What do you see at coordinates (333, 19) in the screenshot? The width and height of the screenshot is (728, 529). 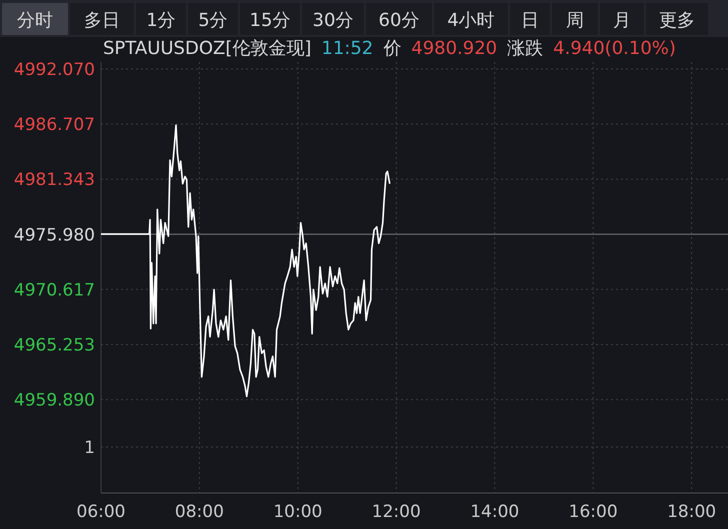 I see `tab-button: 30分` at bounding box center [333, 19].